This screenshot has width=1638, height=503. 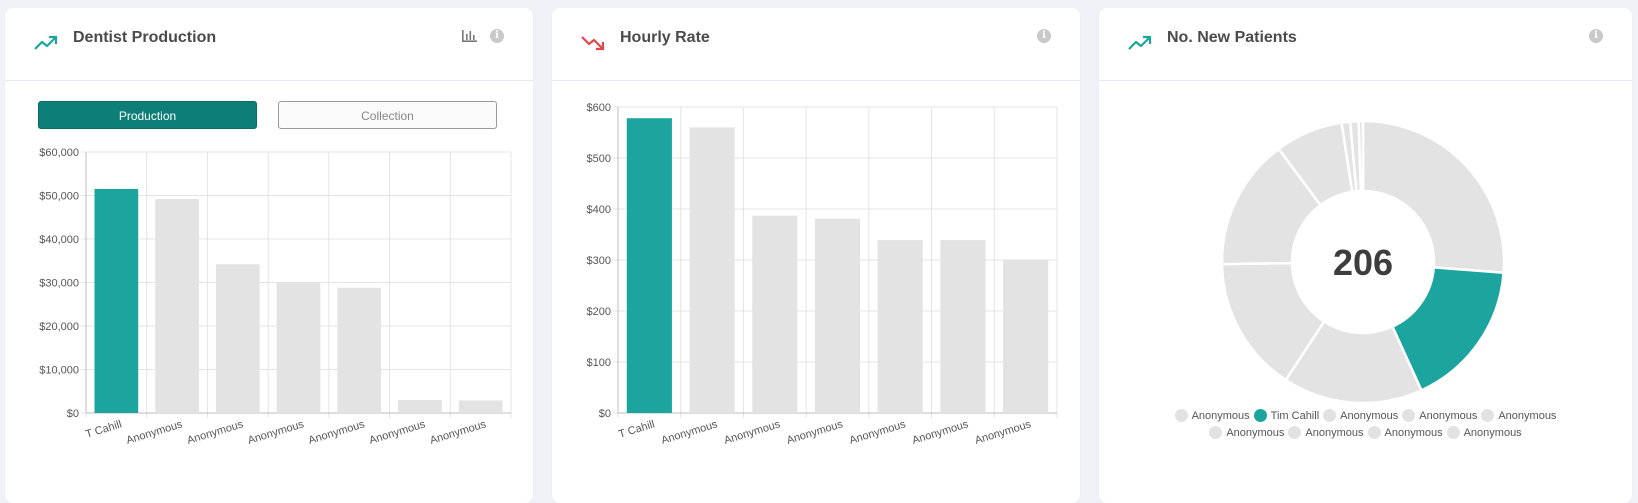 What do you see at coordinates (599, 363) in the screenshot?
I see `y-tick-label: $100` at bounding box center [599, 363].